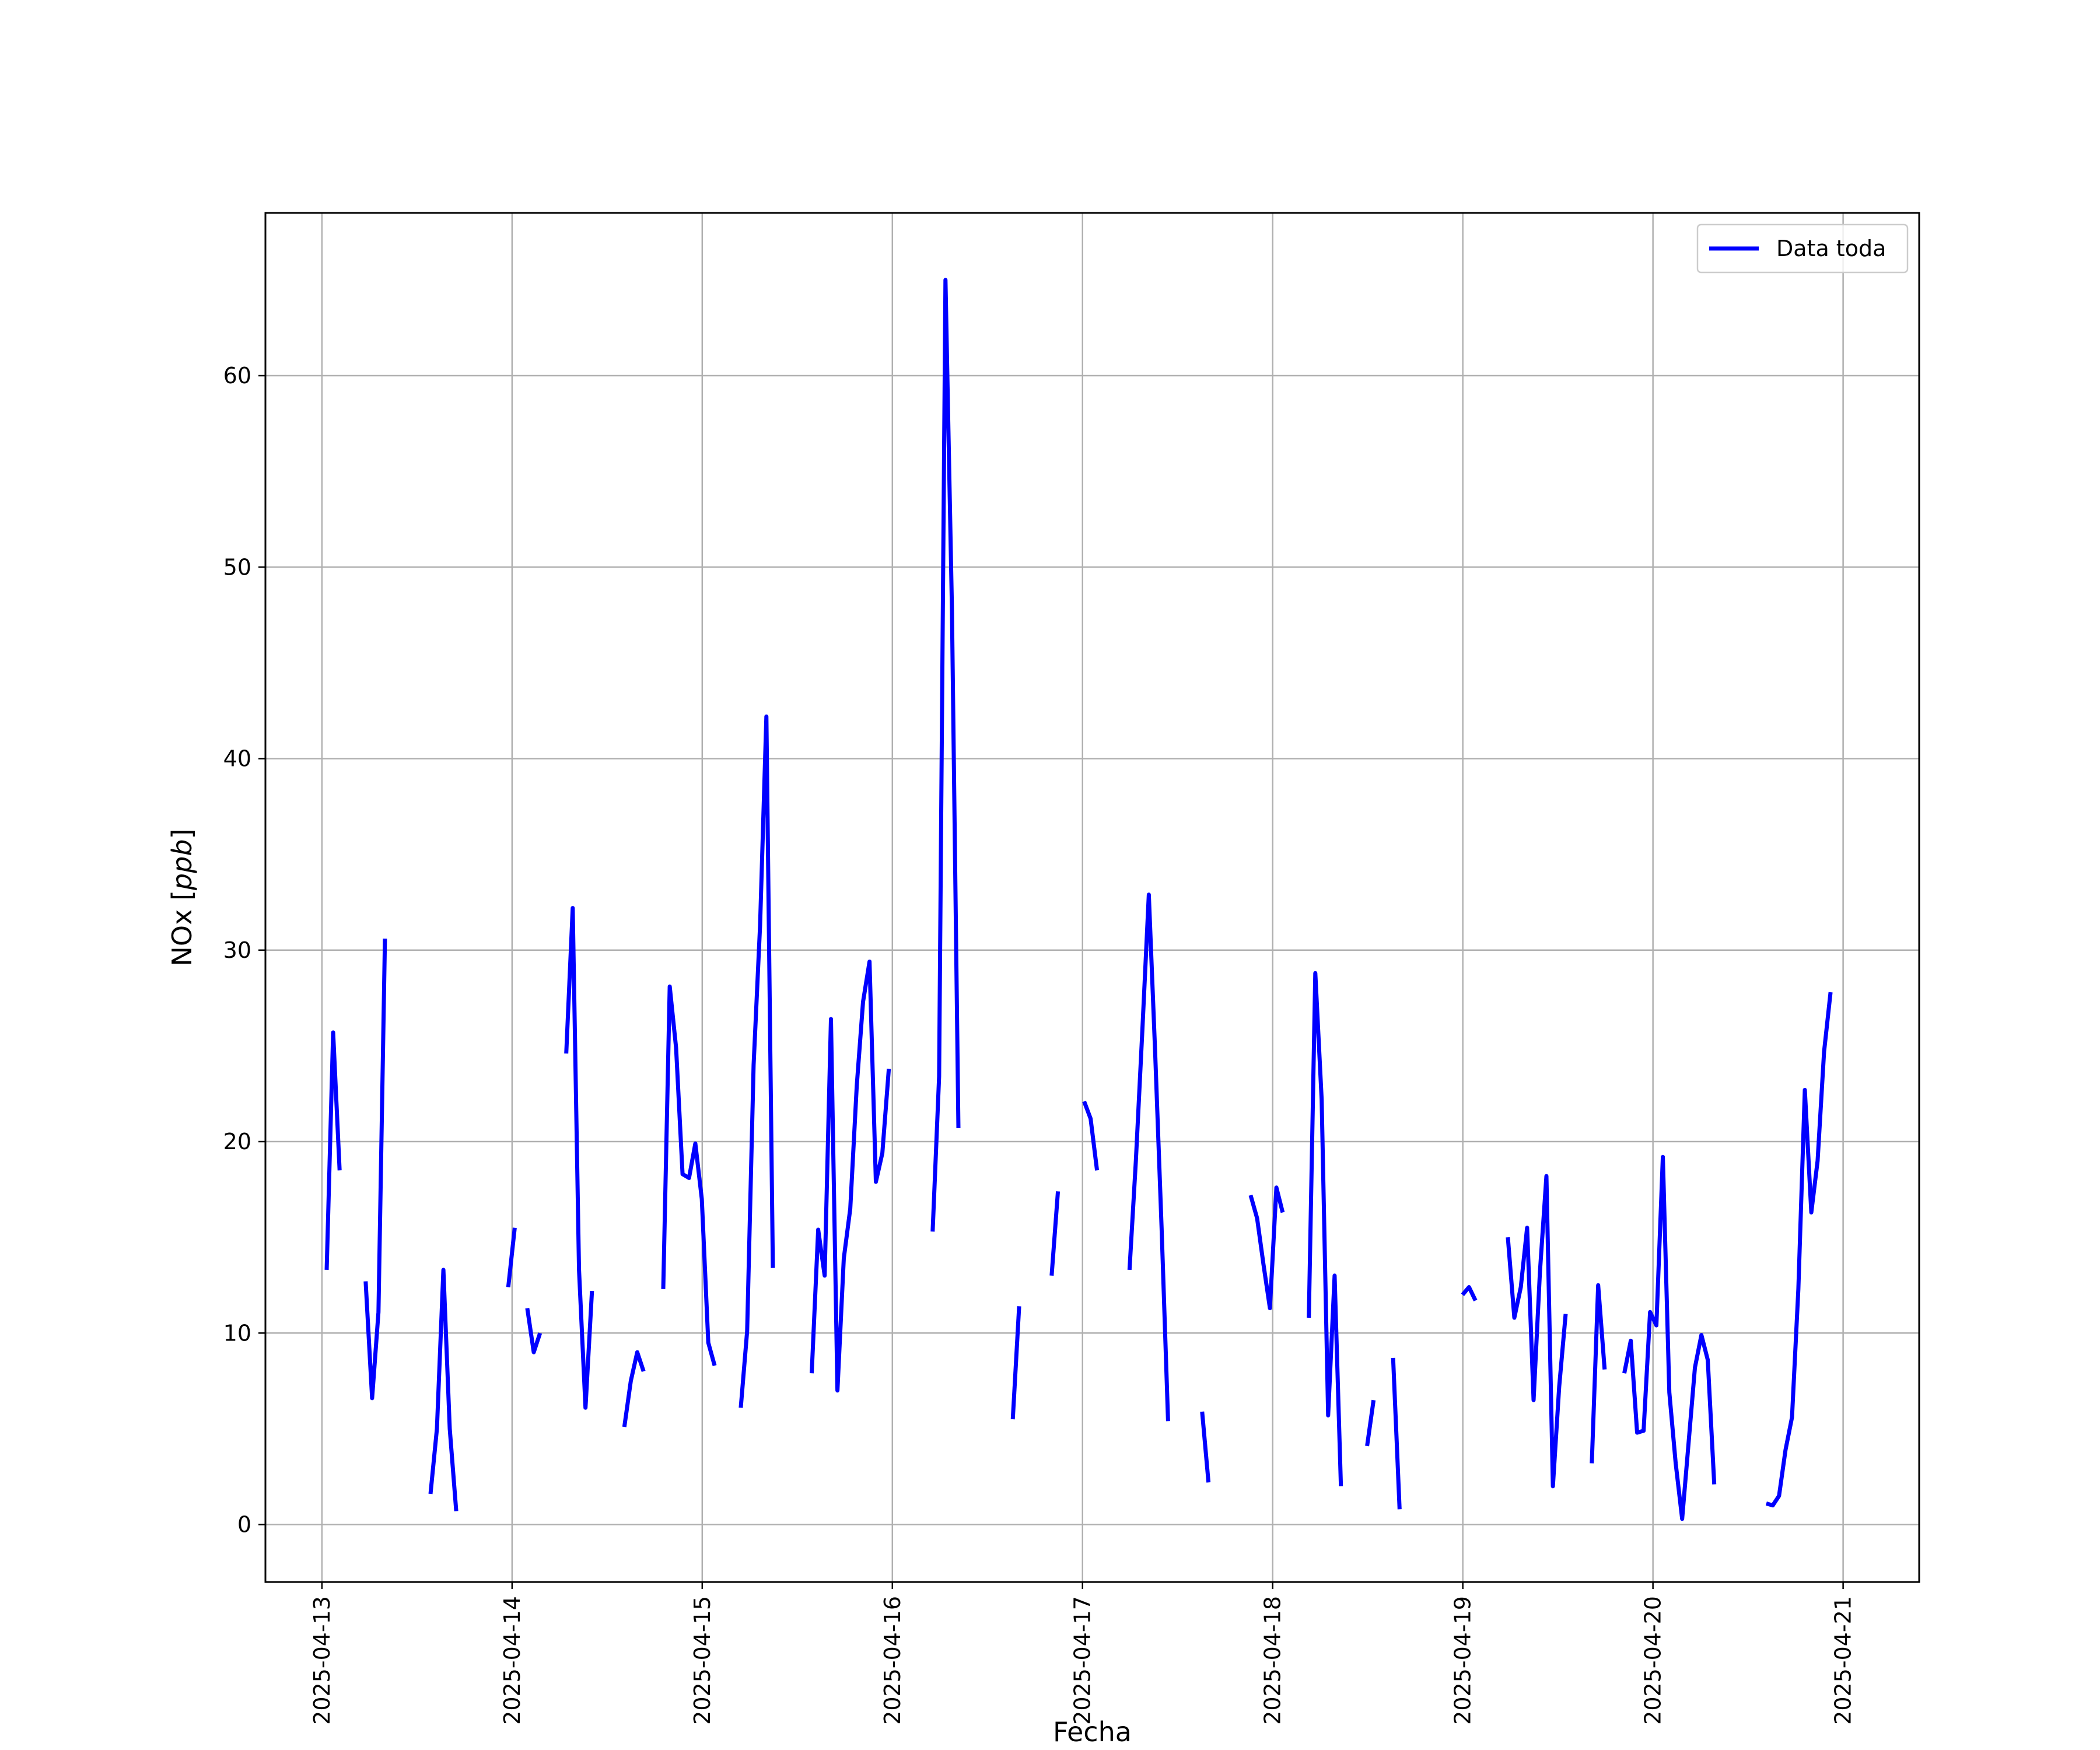 The width and height of the screenshot is (2100, 1750). Describe the element at coordinates (702, 1660) in the screenshot. I see `x-tick-label: 2025-04-15` at that location.